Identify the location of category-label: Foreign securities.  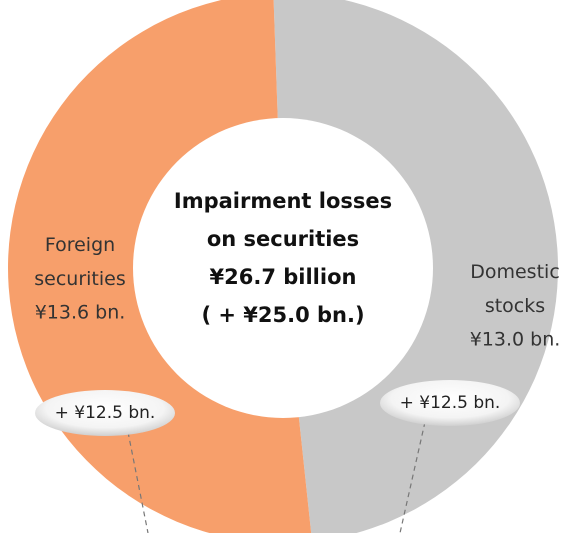
(79, 262).